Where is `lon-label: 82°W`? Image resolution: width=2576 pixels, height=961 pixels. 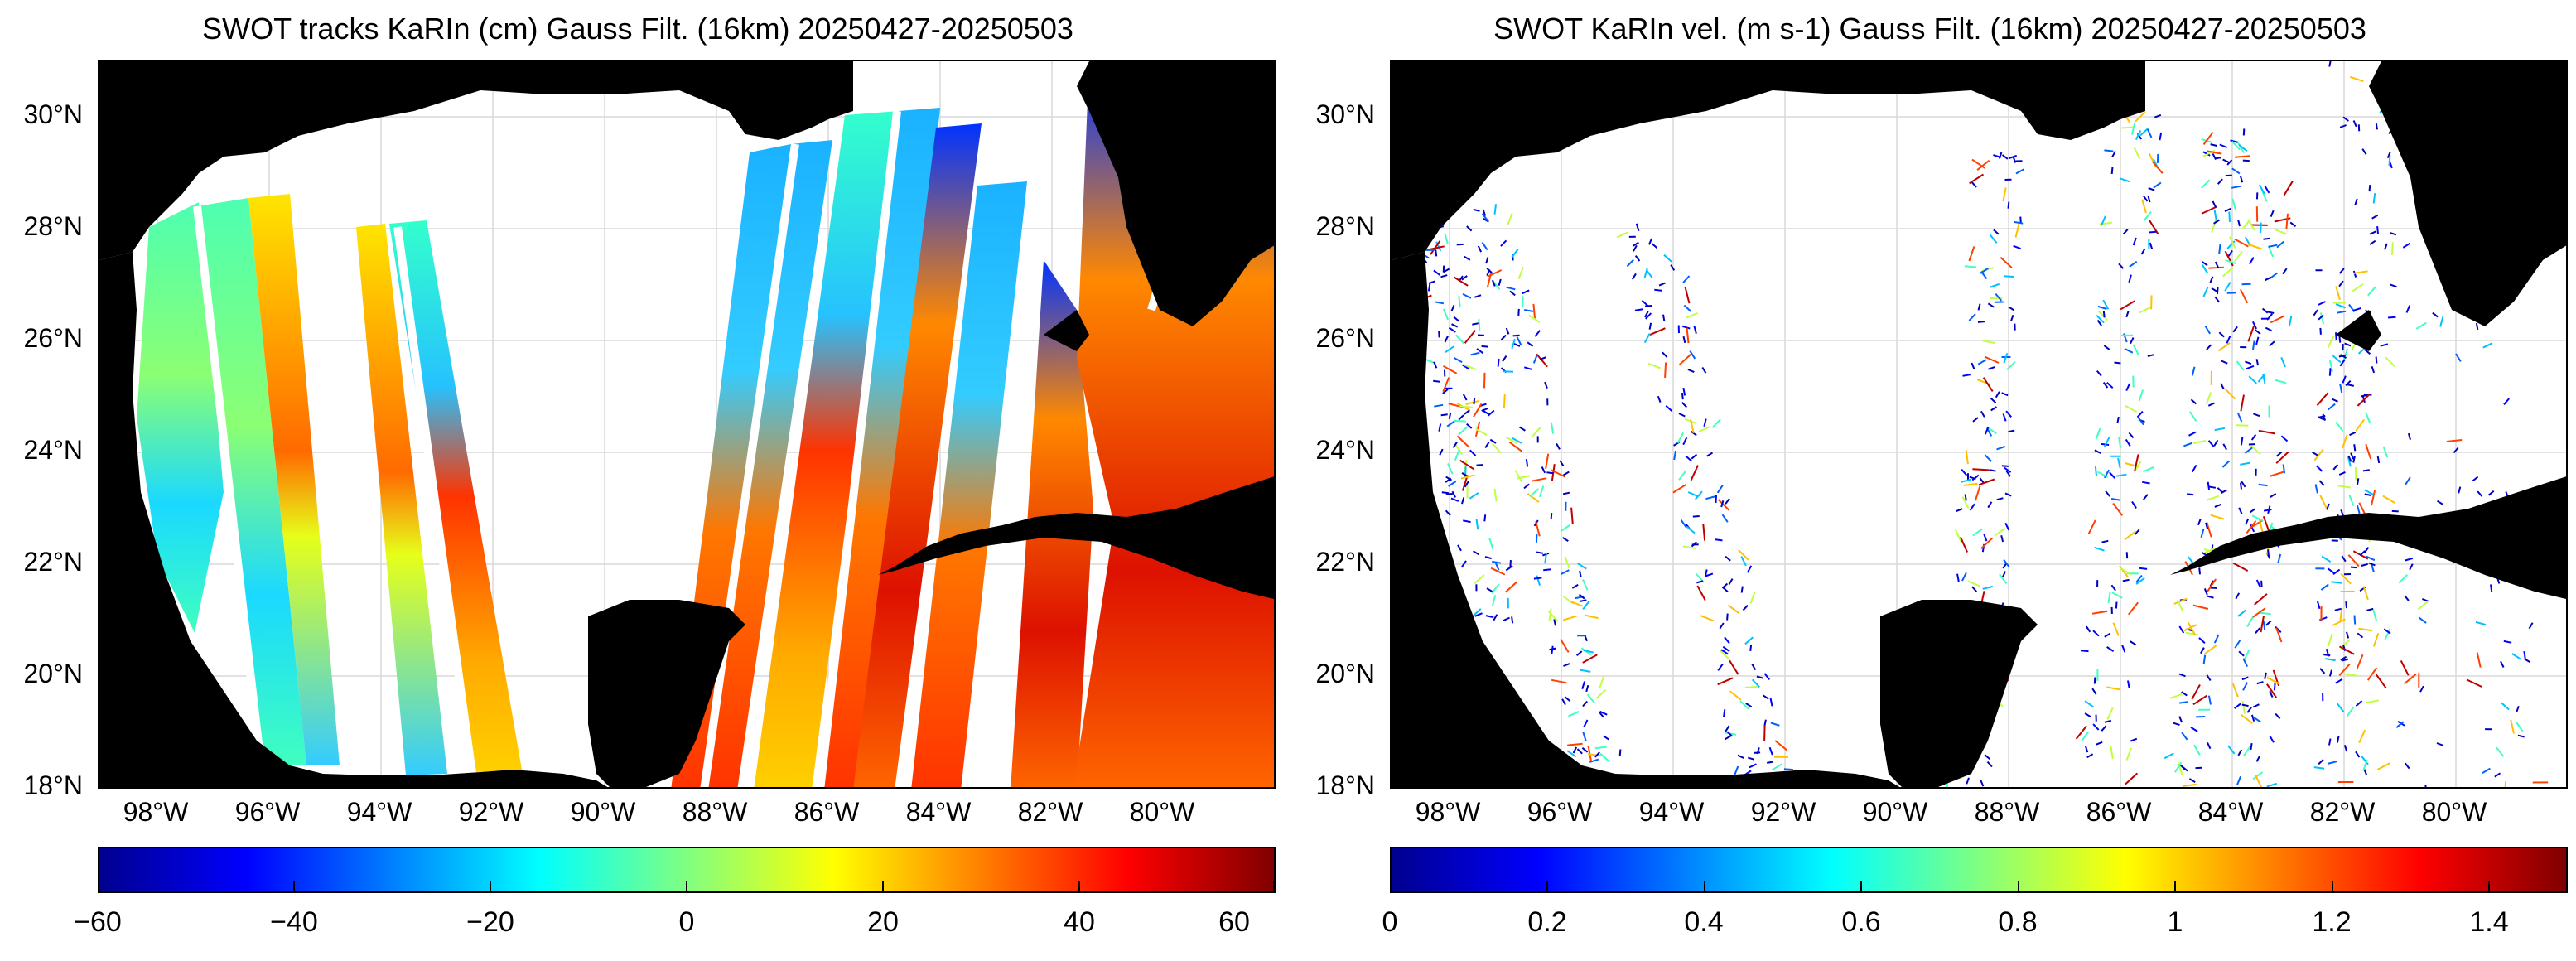 lon-label: 82°W is located at coordinates (1050, 812).